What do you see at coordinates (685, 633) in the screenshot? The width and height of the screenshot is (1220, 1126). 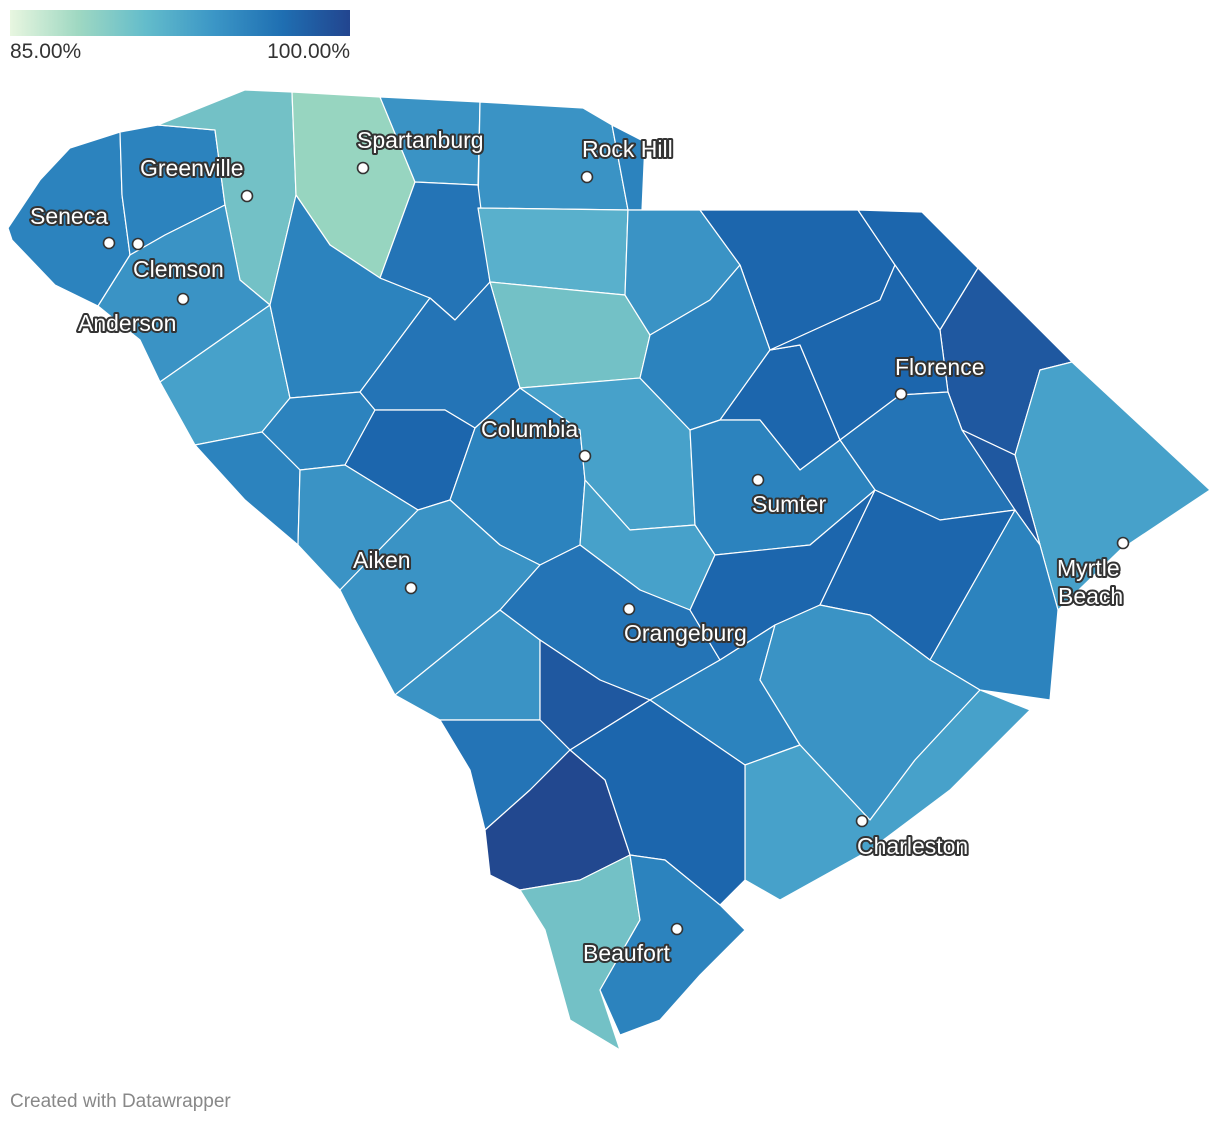 I see `city-label: Orangeburg` at bounding box center [685, 633].